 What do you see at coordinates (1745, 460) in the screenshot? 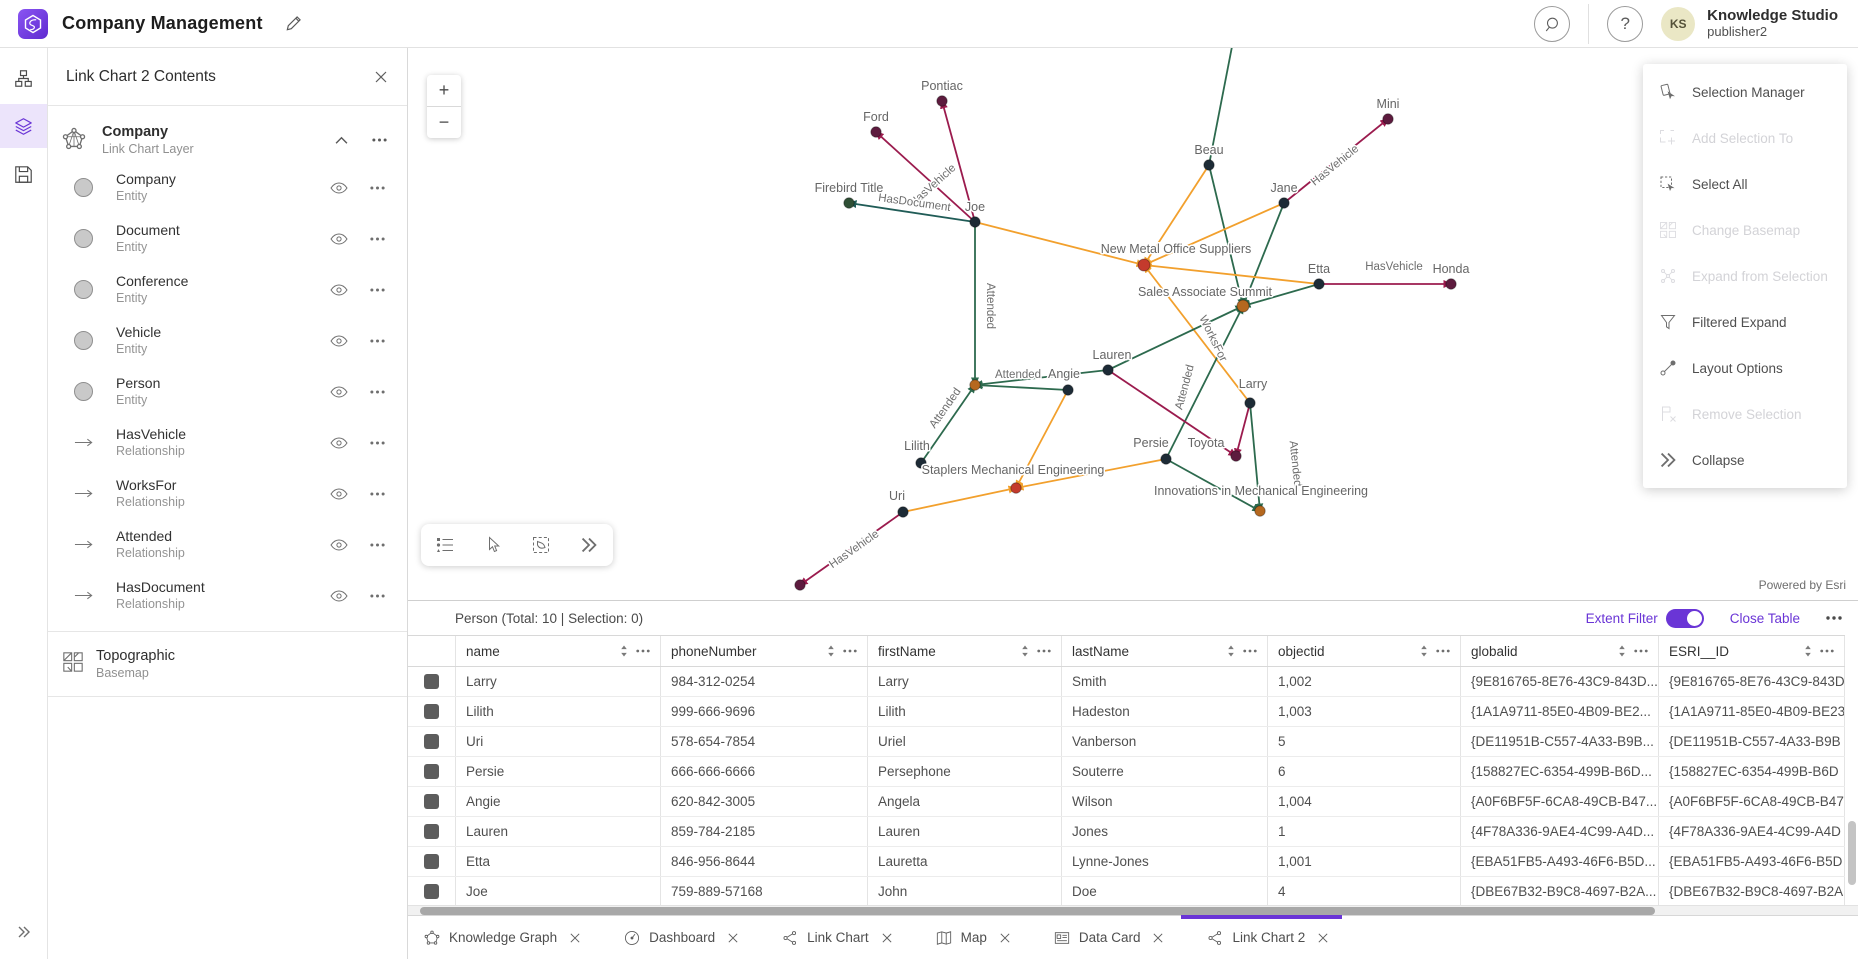
I see `menu-item-collapse: Collapse` at bounding box center [1745, 460].